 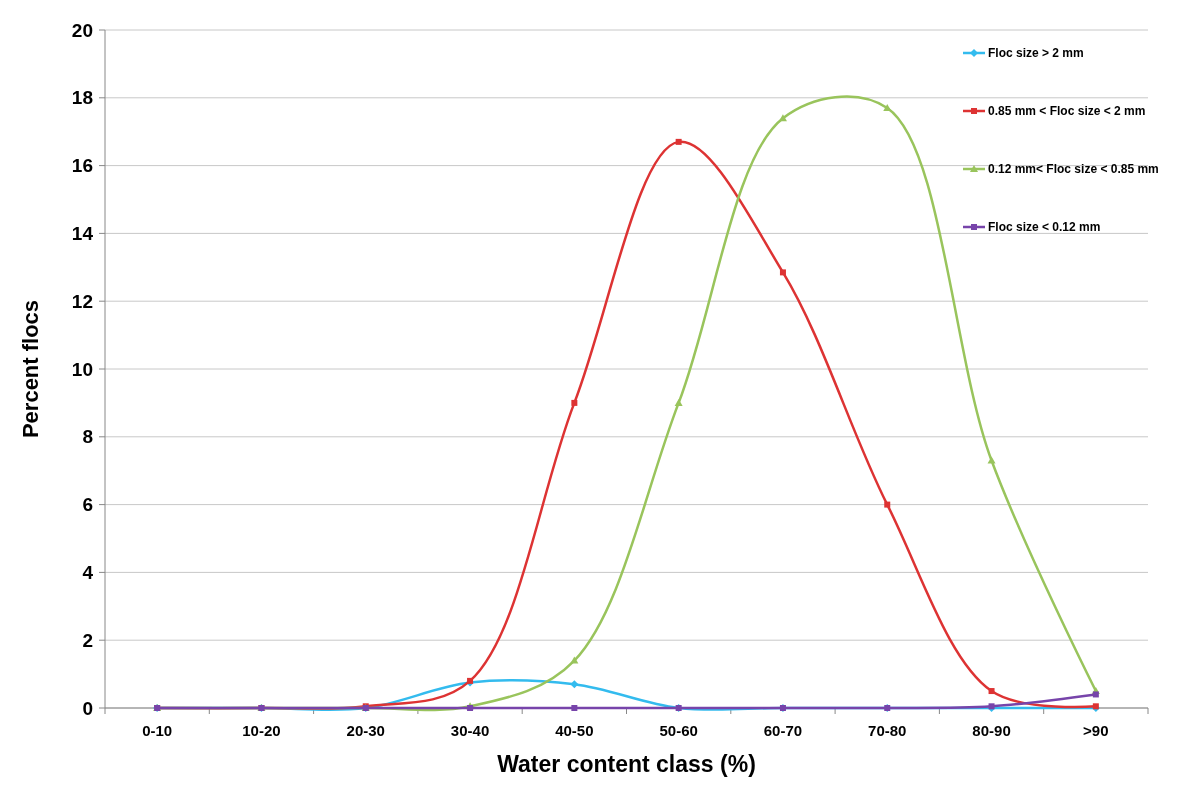 I want to click on x-tick-label: 80-90, so click(x=991, y=730).